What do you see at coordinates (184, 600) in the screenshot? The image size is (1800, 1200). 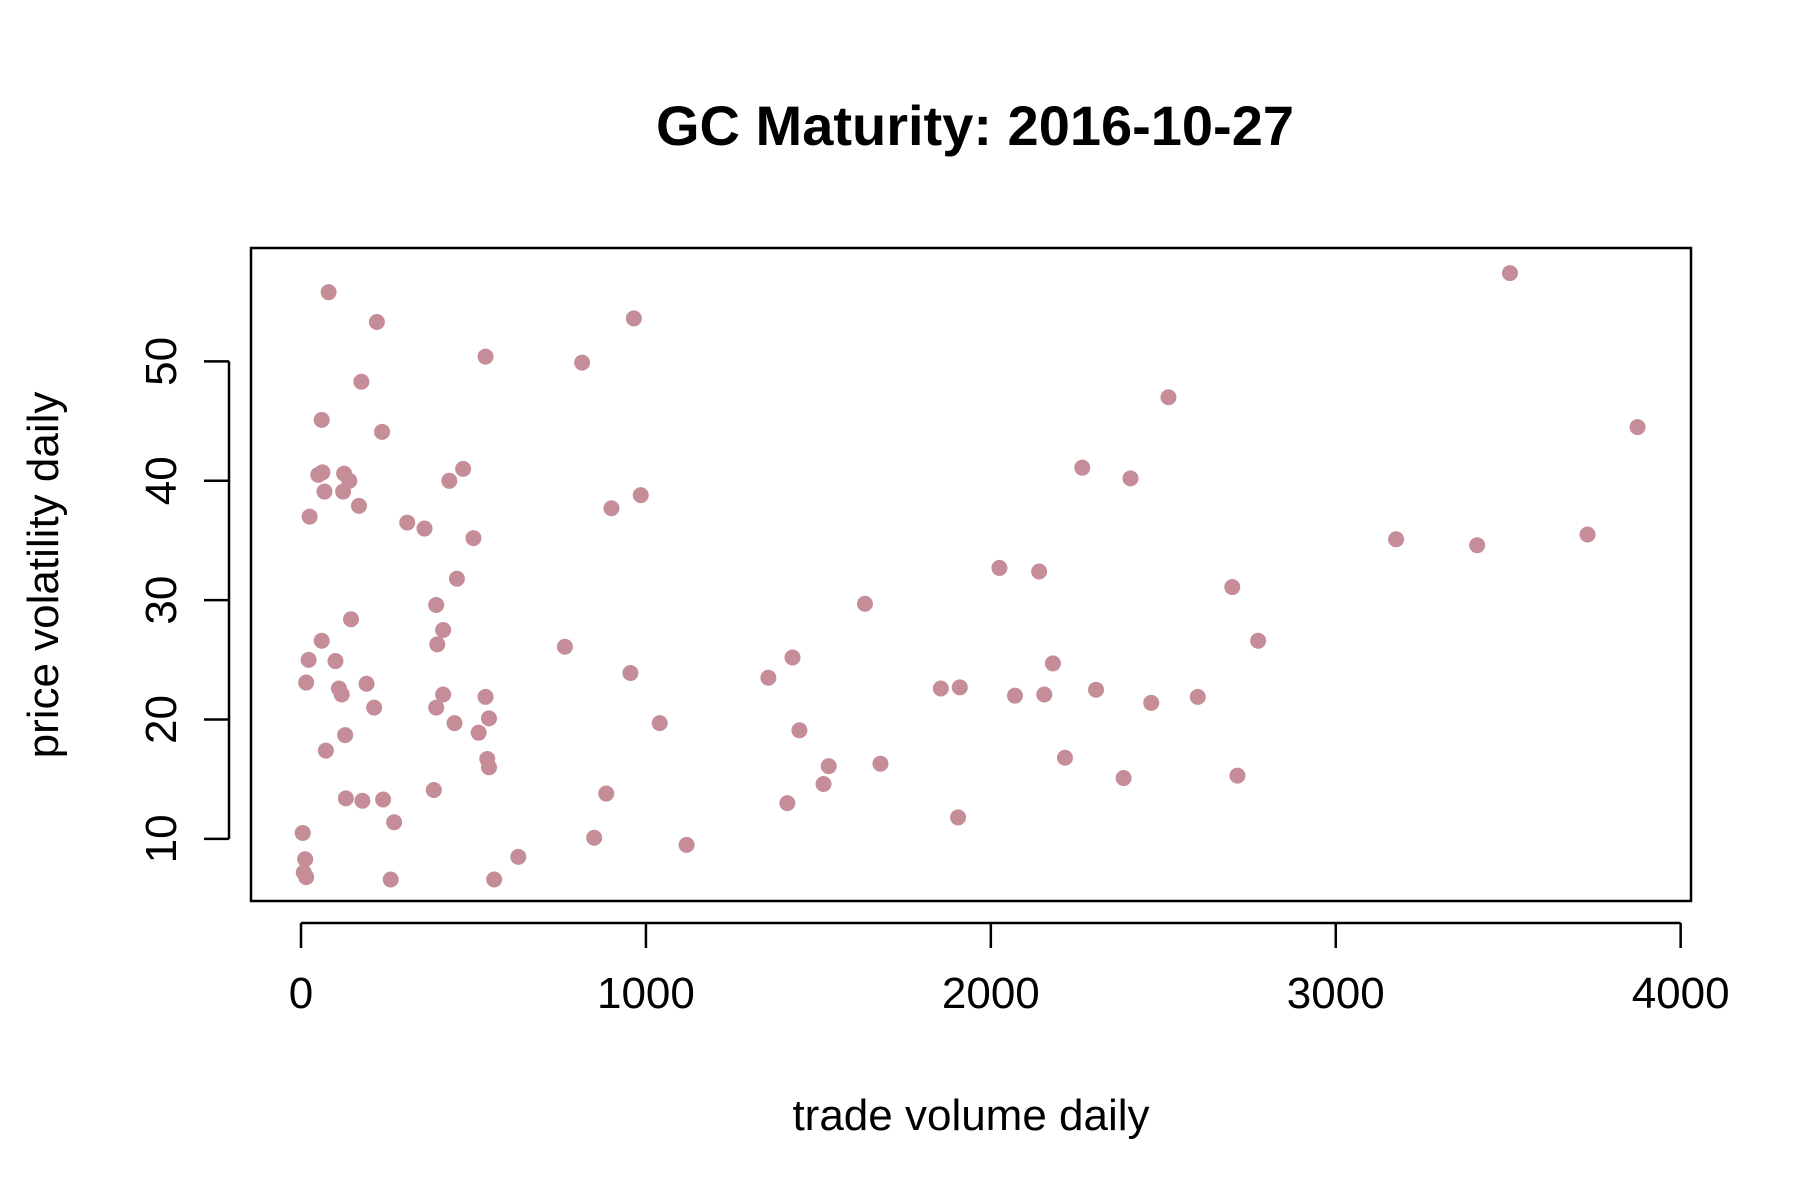 I see `y-axis: 10 20 30 40 50` at bounding box center [184, 600].